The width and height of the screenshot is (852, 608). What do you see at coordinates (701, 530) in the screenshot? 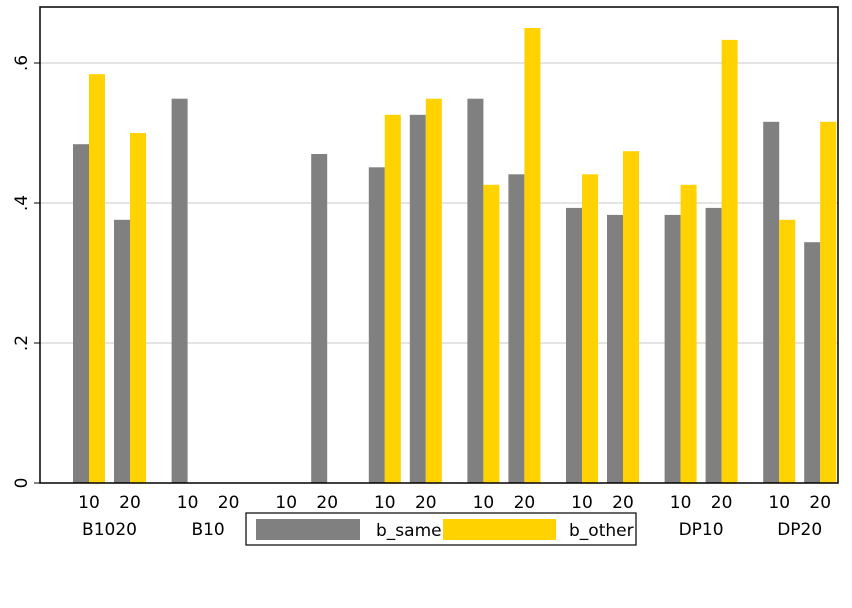
I see `x-category-label: DP10` at bounding box center [701, 530].